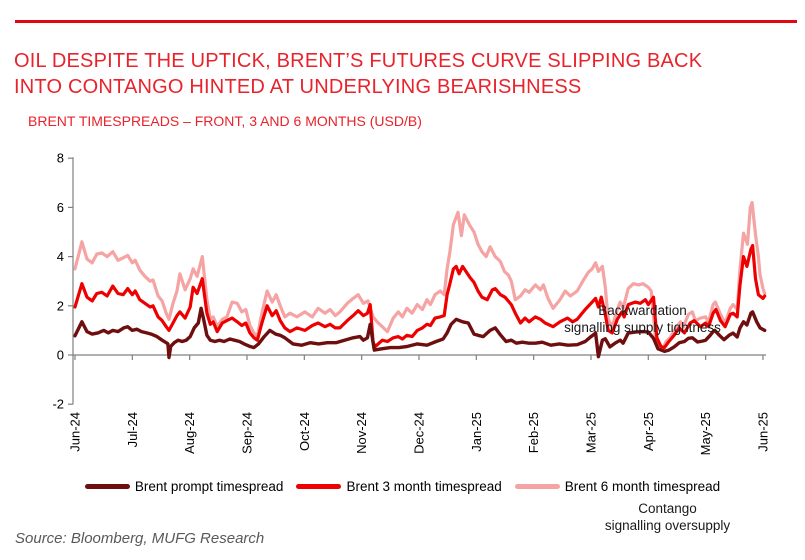  Describe the element at coordinates (424, 486) in the screenshot. I see `legend-label: Brent 3 month timespread` at that location.